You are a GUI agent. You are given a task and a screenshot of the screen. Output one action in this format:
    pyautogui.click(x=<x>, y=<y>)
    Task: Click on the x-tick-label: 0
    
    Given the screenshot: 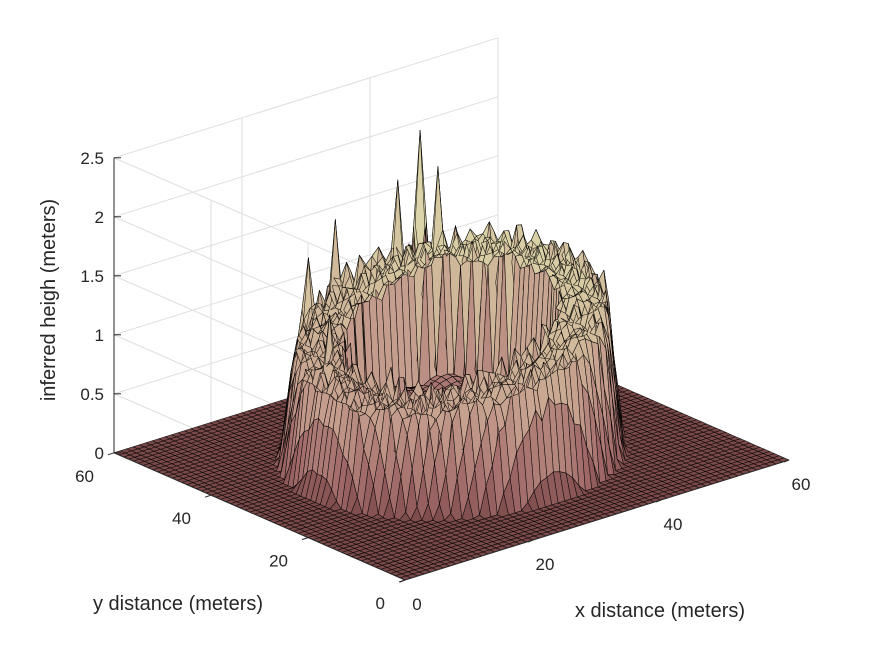 What is the action you would take?
    pyautogui.click(x=416, y=604)
    